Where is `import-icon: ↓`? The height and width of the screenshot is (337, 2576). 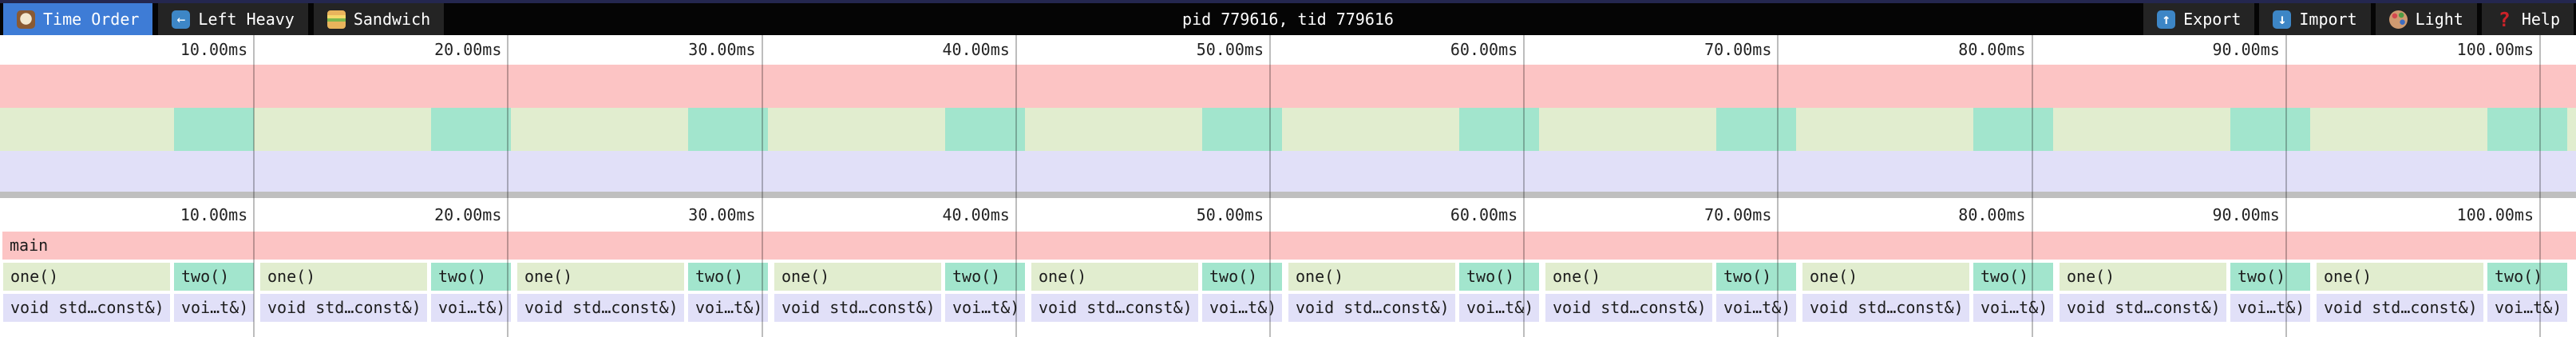 import-icon: ↓ is located at coordinates (2282, 19).